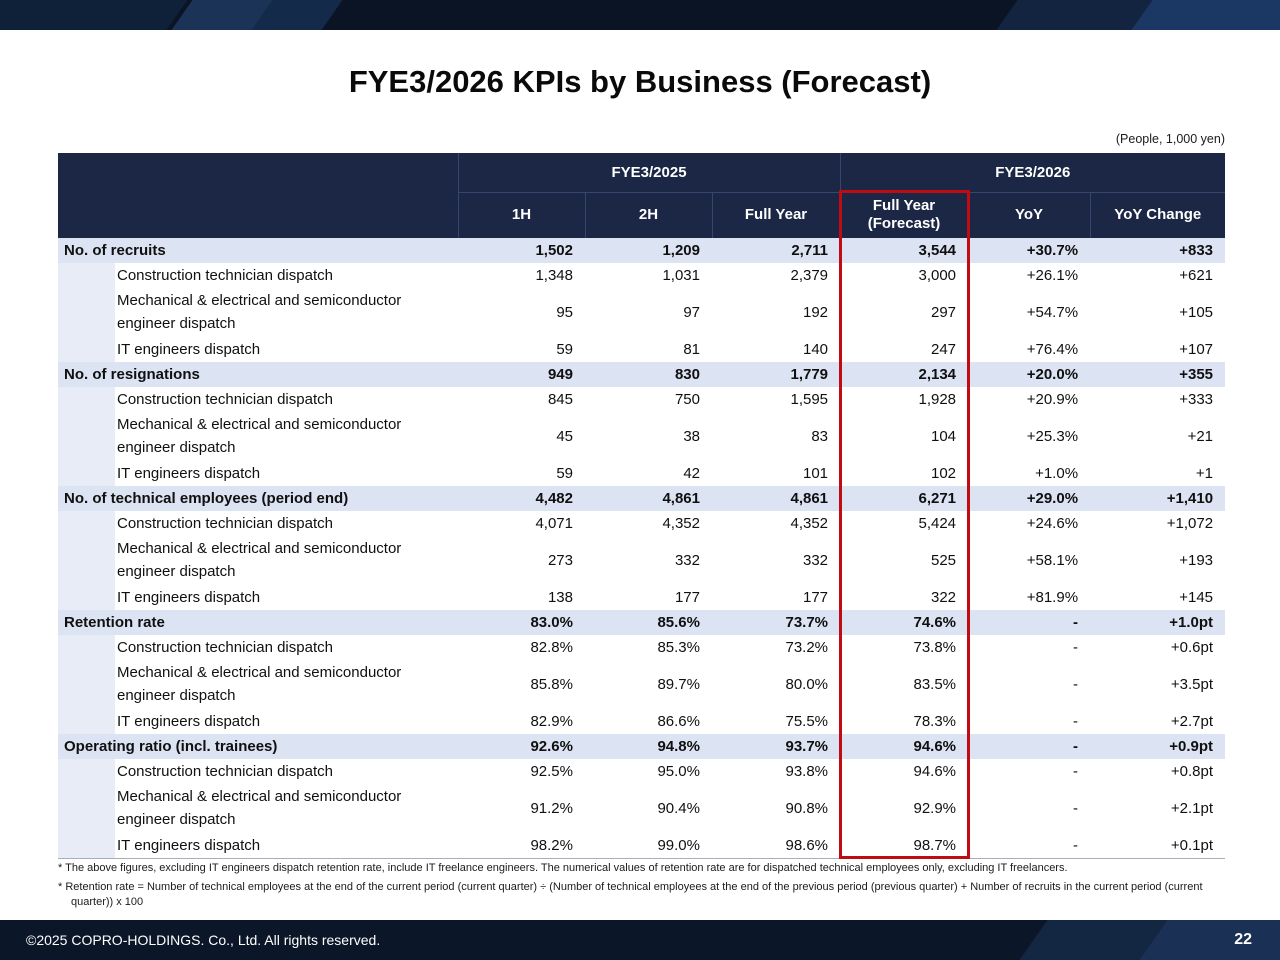  Describe the element at coordinates (1190, 523) in the screenshot. I see `cell-value: +1,072` at that location.